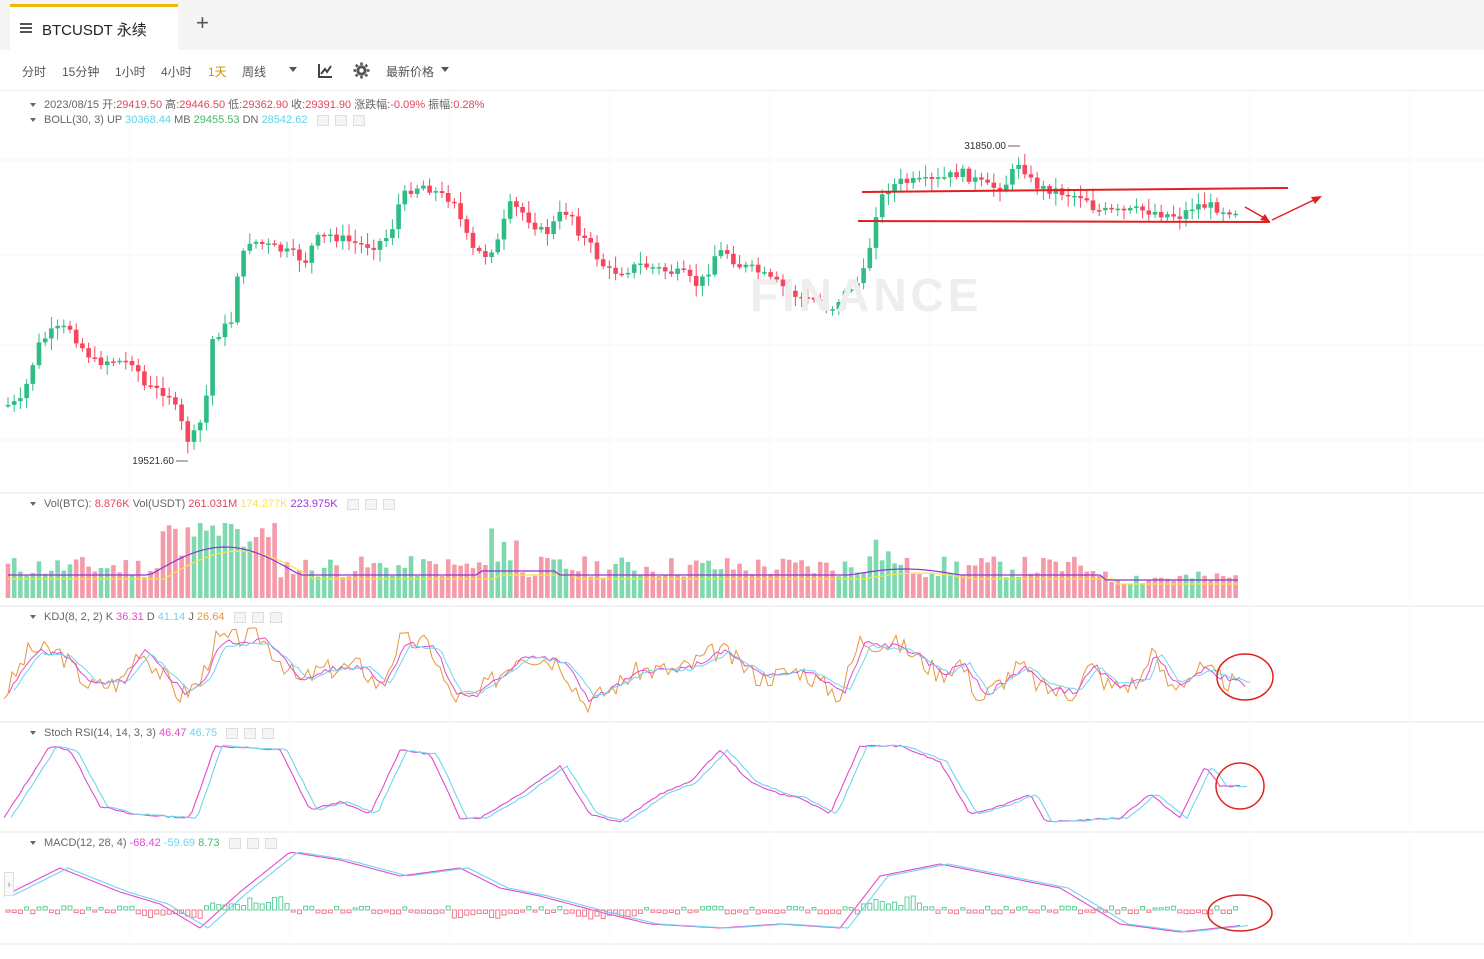 This screenshot has width=1484, height=959. I want to click on list-icon, so click(26, 28).